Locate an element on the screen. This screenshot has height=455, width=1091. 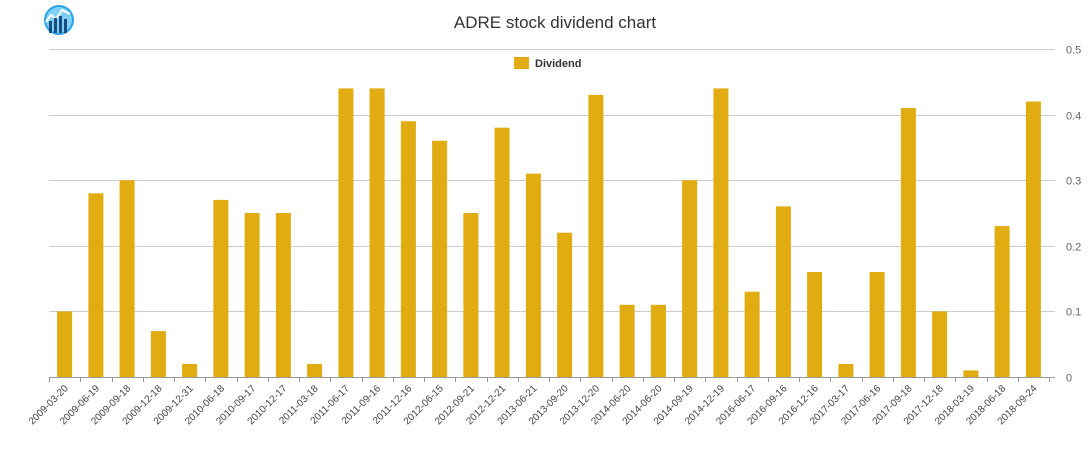
y-tick-label: 0.3 is located at coordinates (1073, 182).